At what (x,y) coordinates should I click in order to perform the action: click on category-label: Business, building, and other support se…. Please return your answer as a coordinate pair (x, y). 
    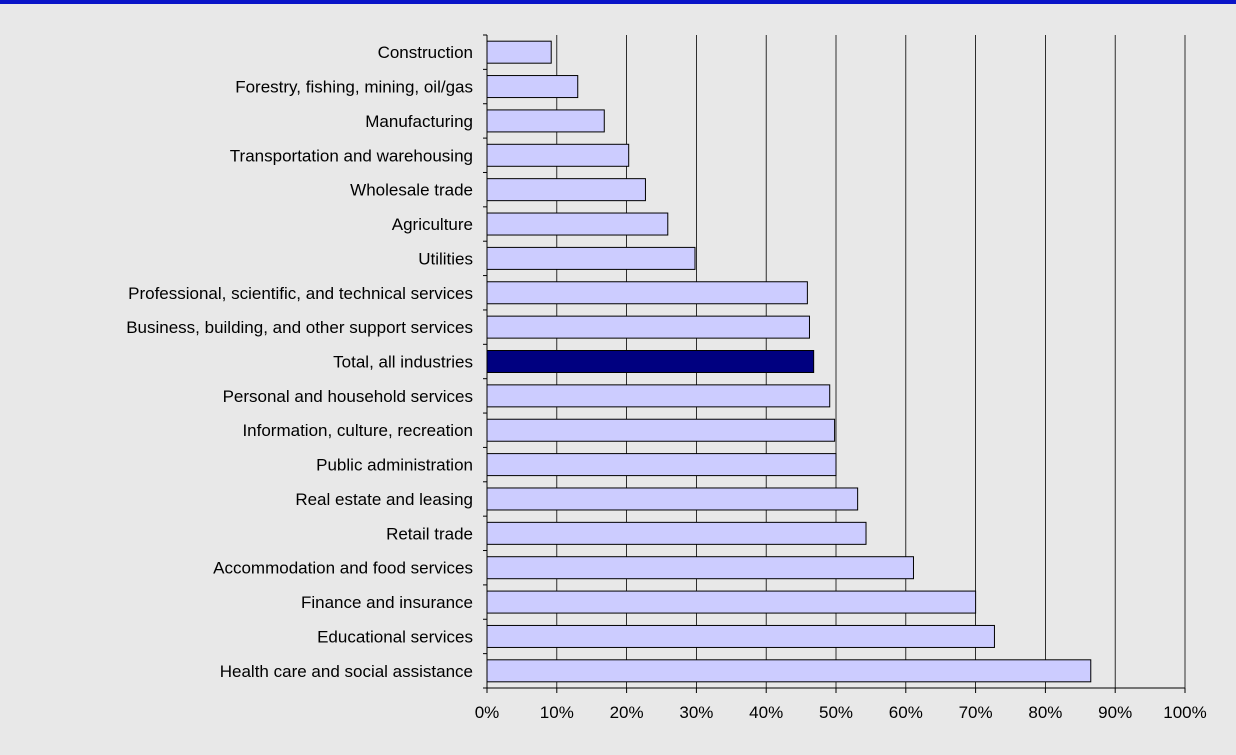
    Looking at the image, I should click on (299, 327).